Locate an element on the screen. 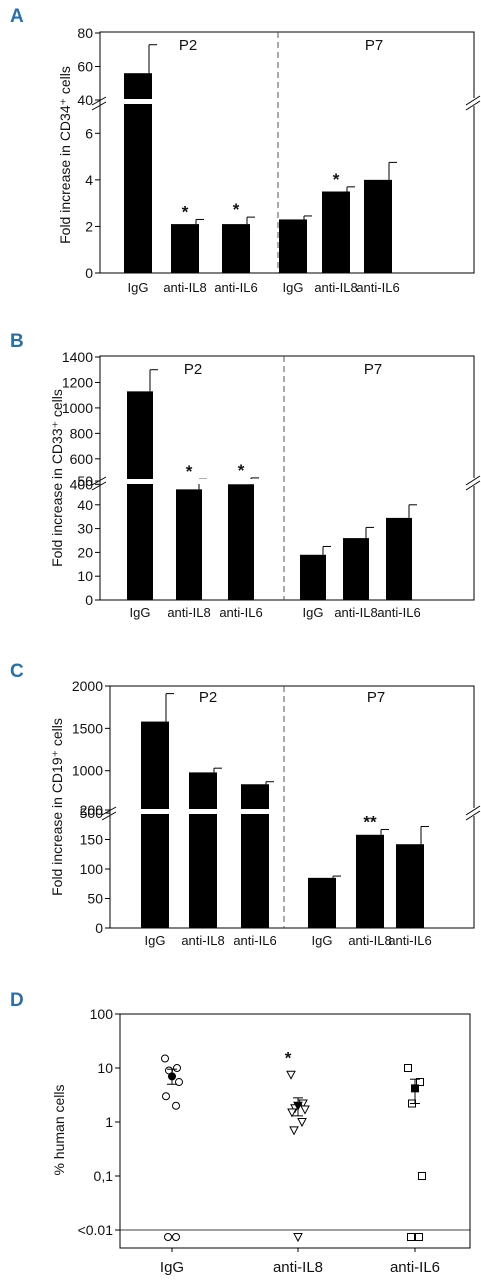  y-tick-label: 30 is located at coordinates (85, 529).